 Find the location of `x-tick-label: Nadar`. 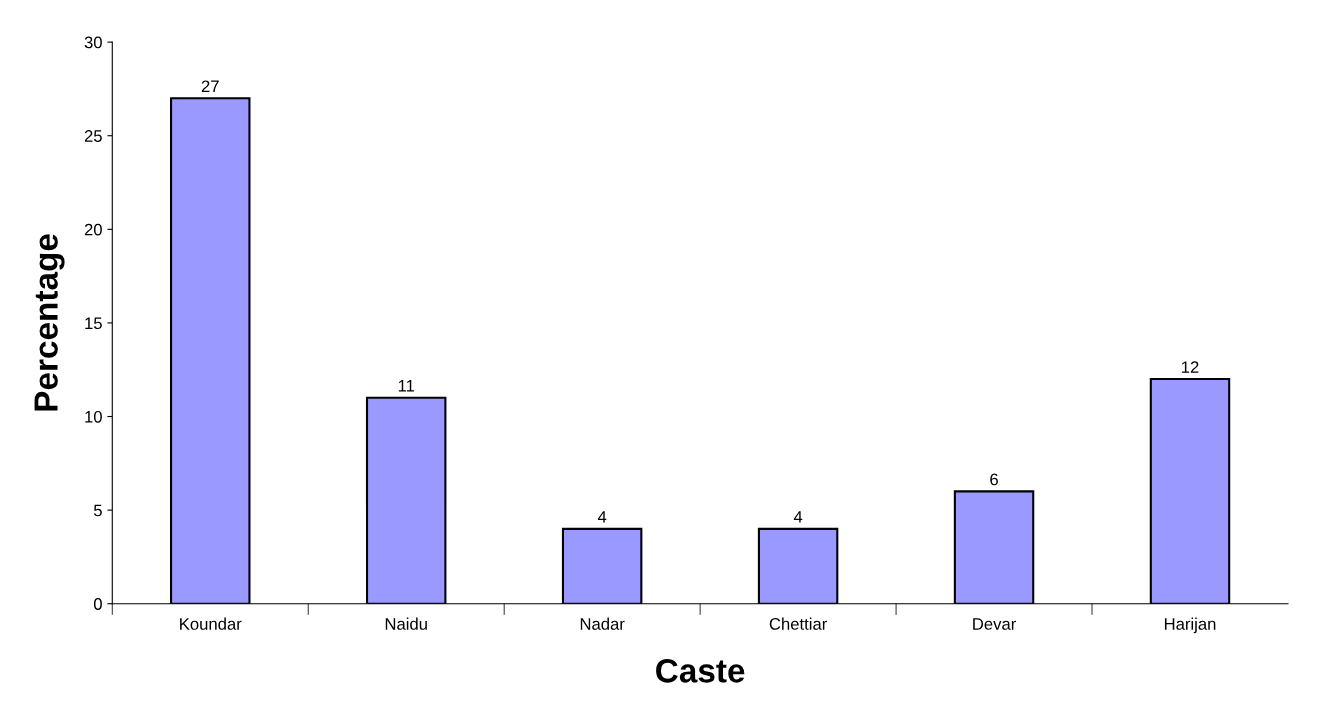

x-tick-label: Nadar is located at coordinates (602, 623).